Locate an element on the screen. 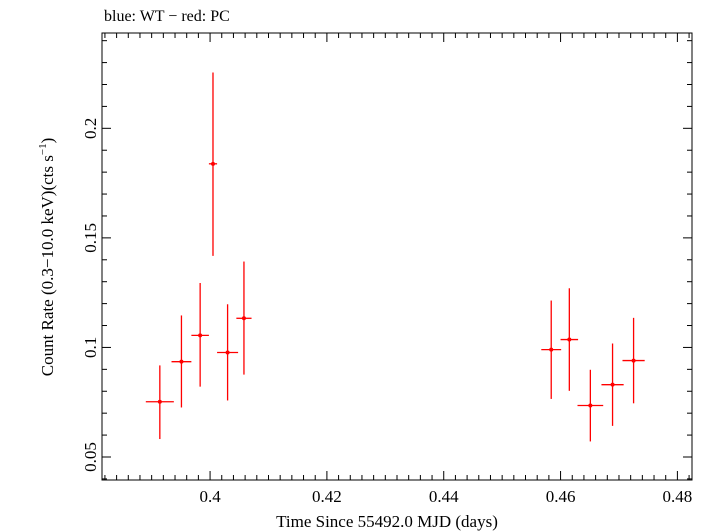  y-tick-label: 0.05 is located at coordinates (90, 457).